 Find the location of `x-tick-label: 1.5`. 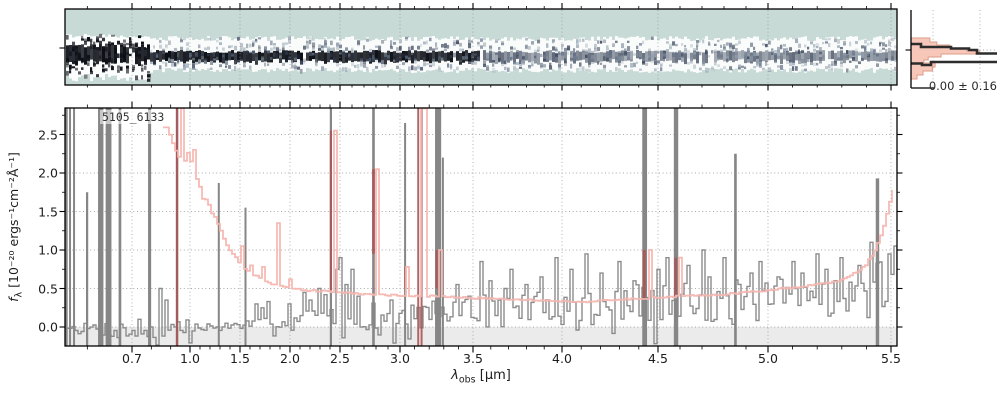

x-tick-label: 1.5 is located at coordinates (240, 358).